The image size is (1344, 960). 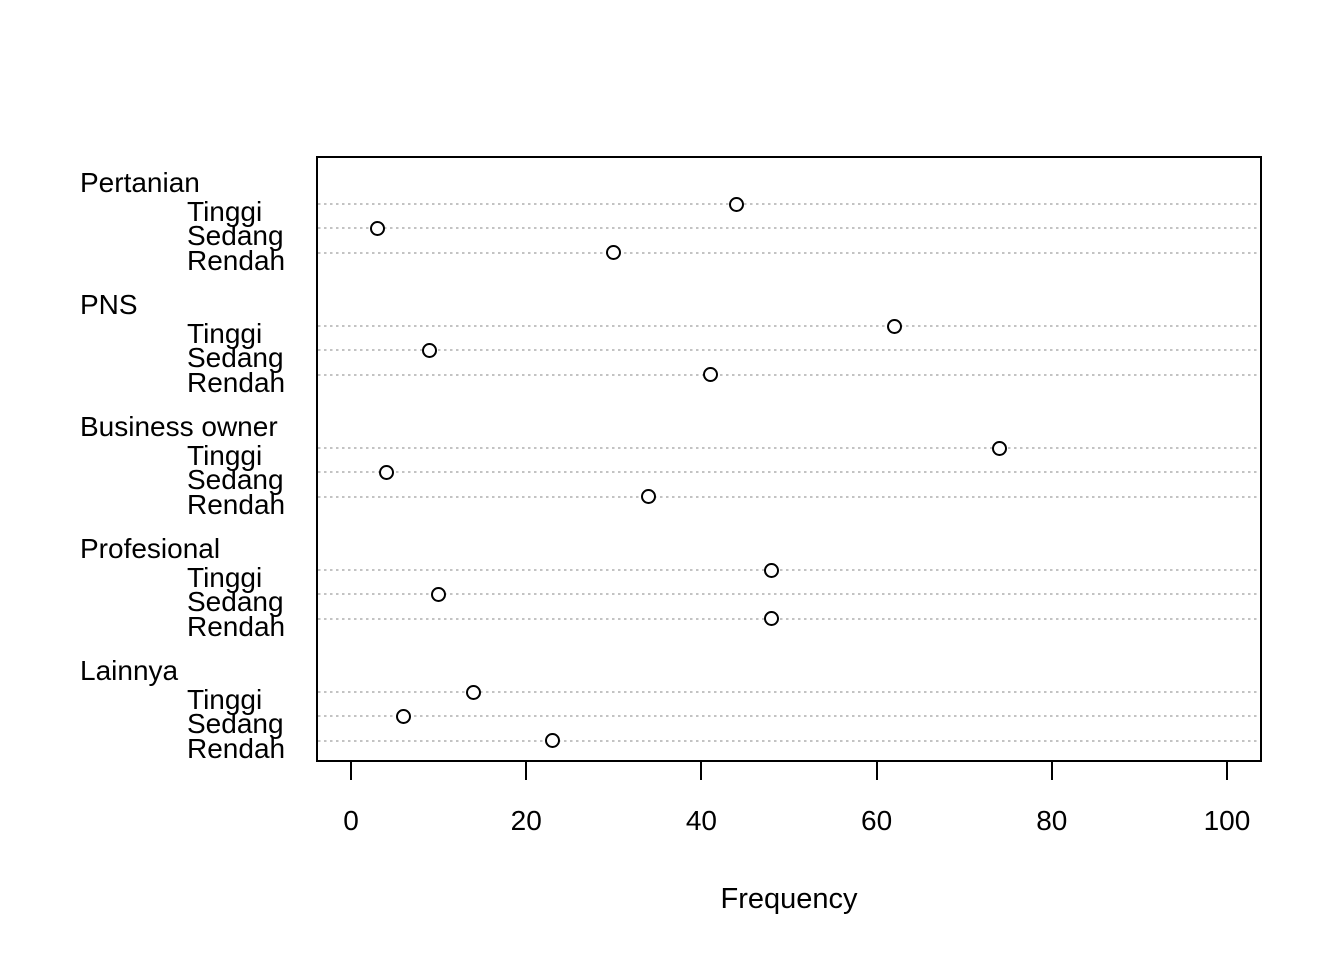 What do you see at coordinates (1227, 820) in the screenshot?
I see `x-tick-label: 100` at bounding box center [1227, 820].